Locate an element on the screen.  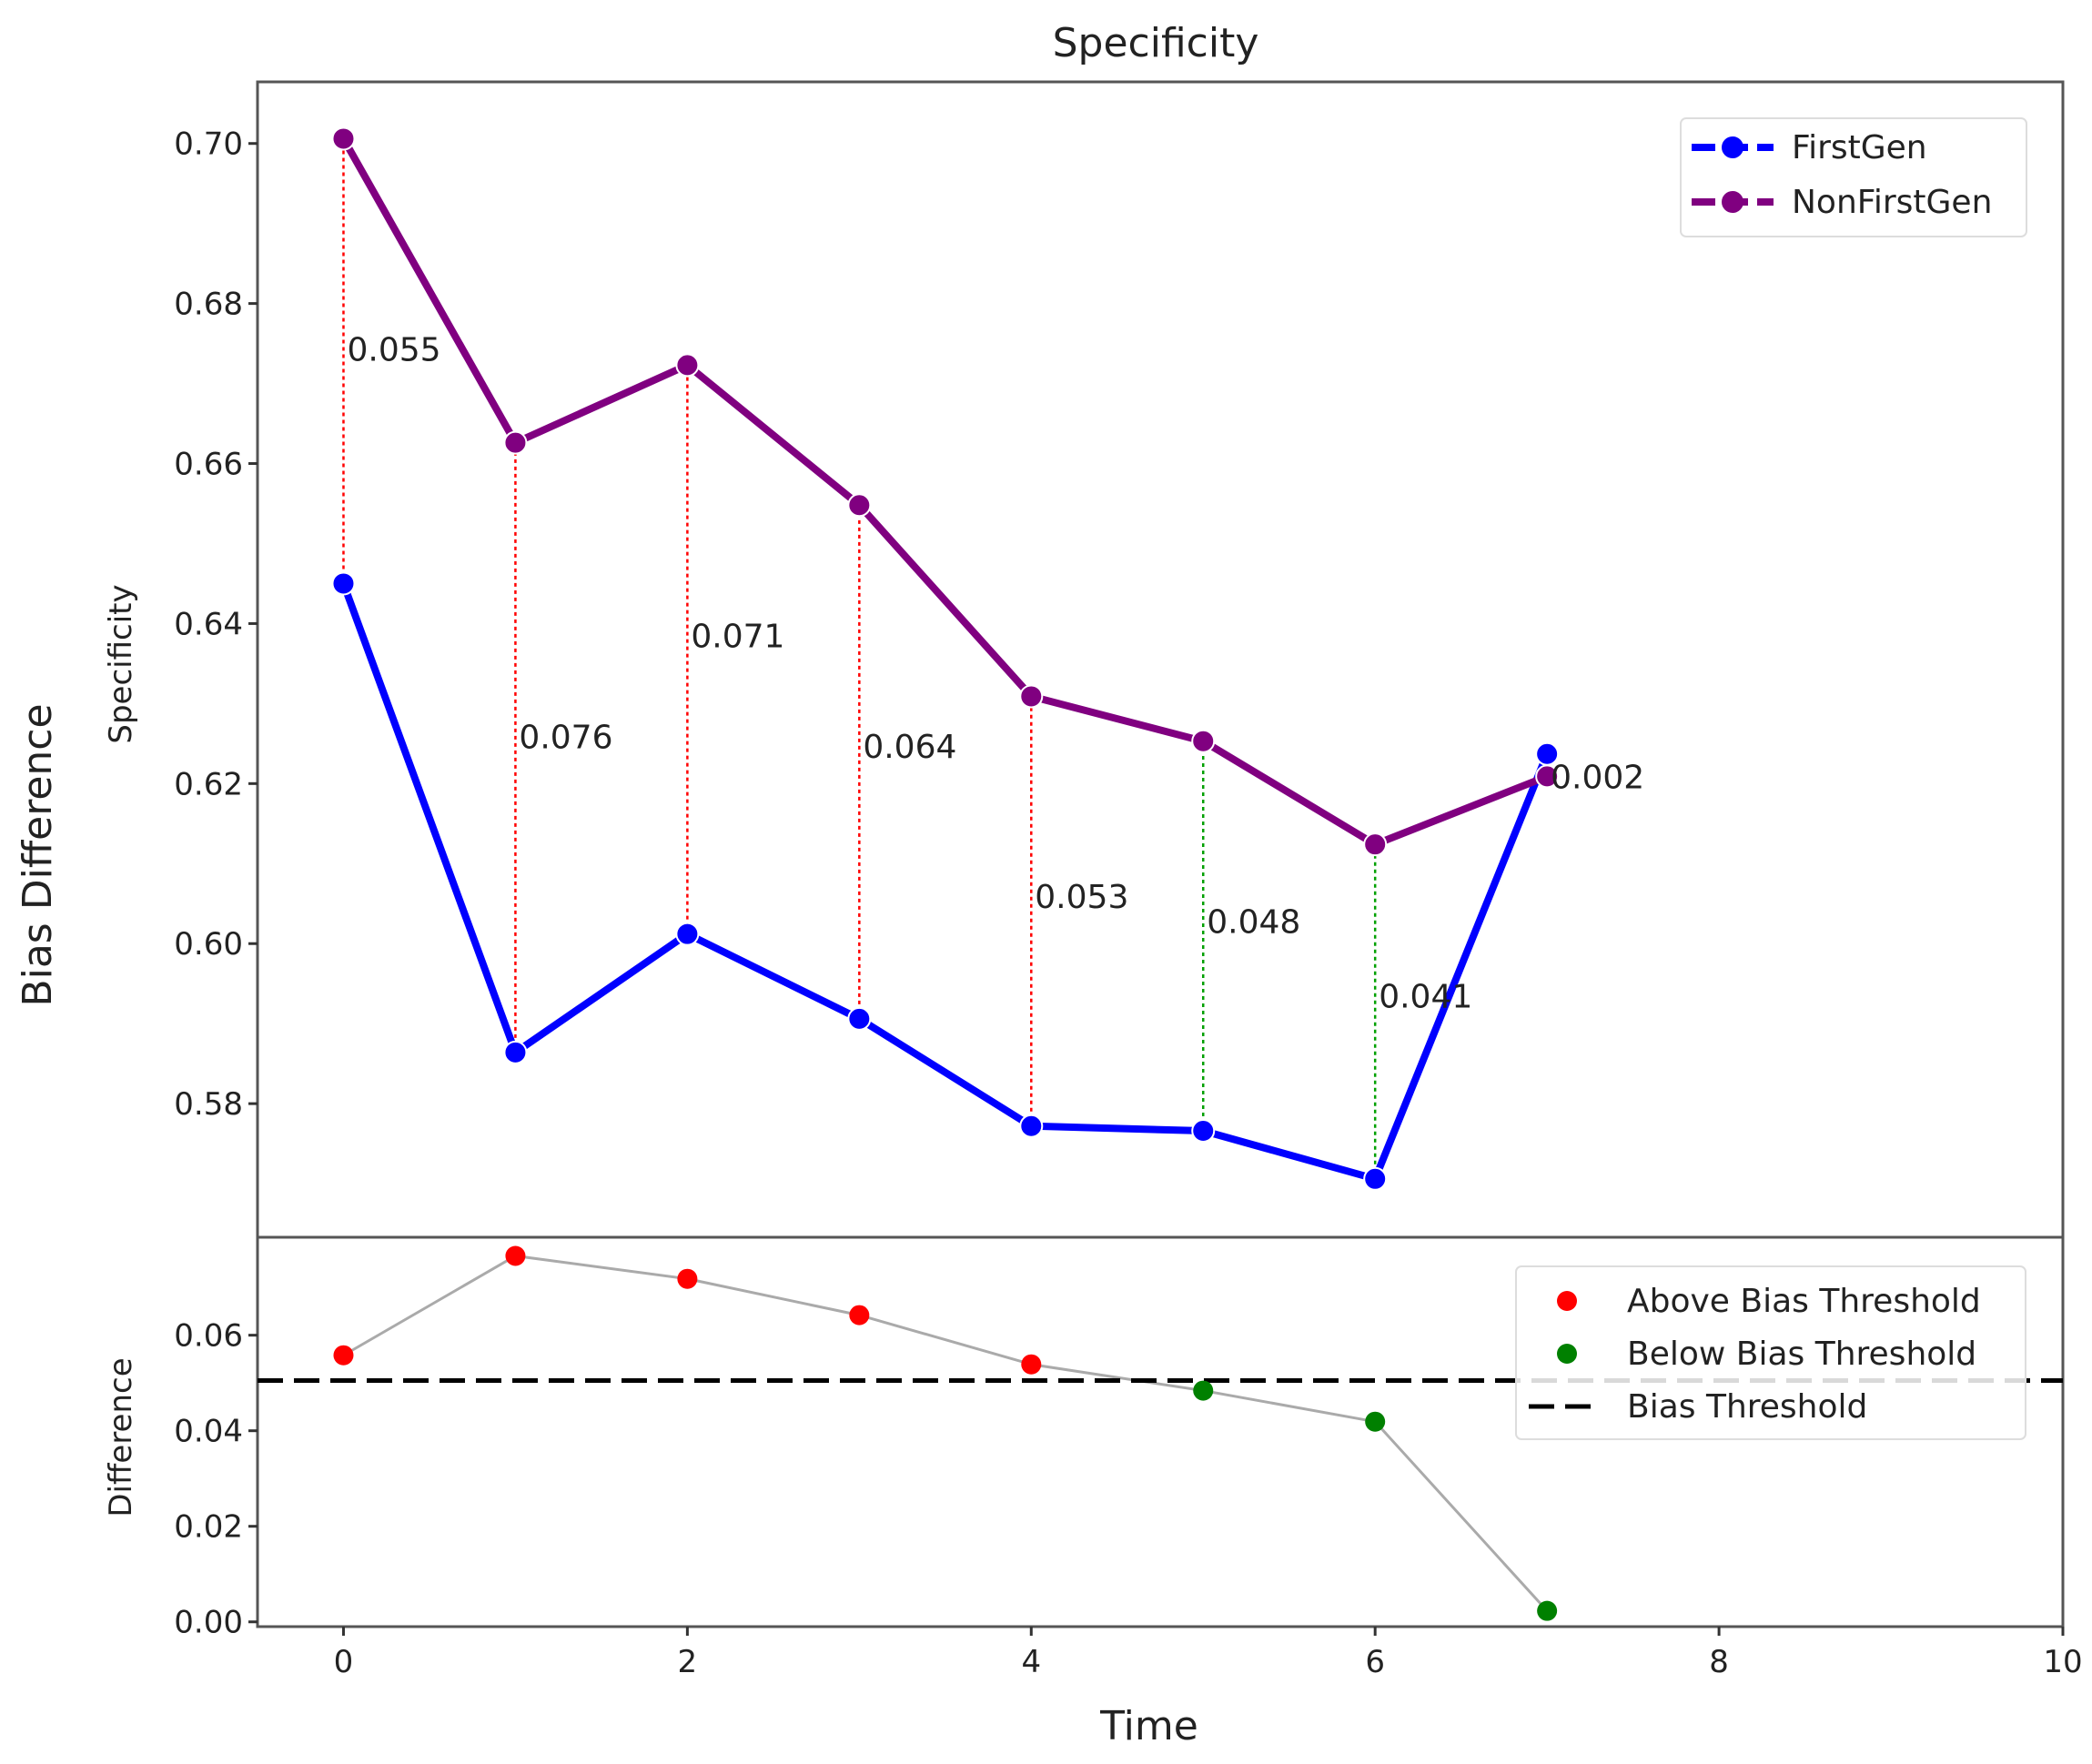
bottom-ylabel: Difference is located at coordinates (121, 1437).